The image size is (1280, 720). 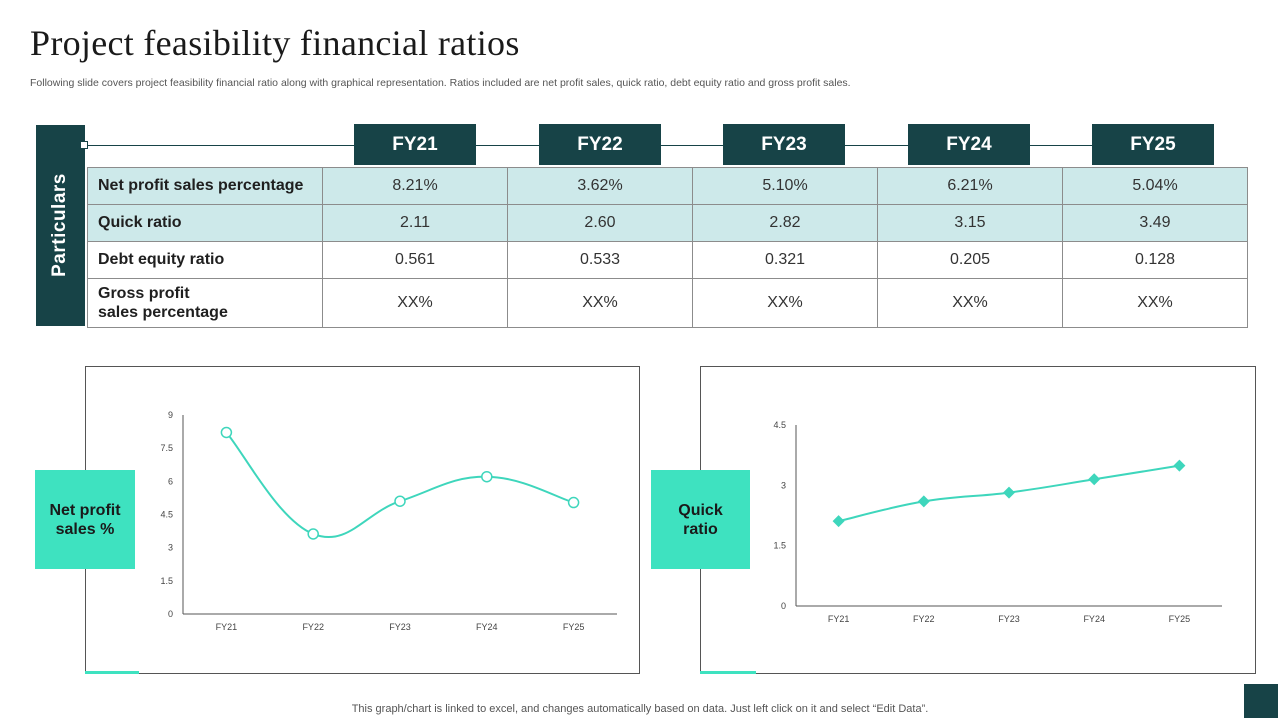 I want to click on table-cell: 2.60, so click(x=600, y=223).